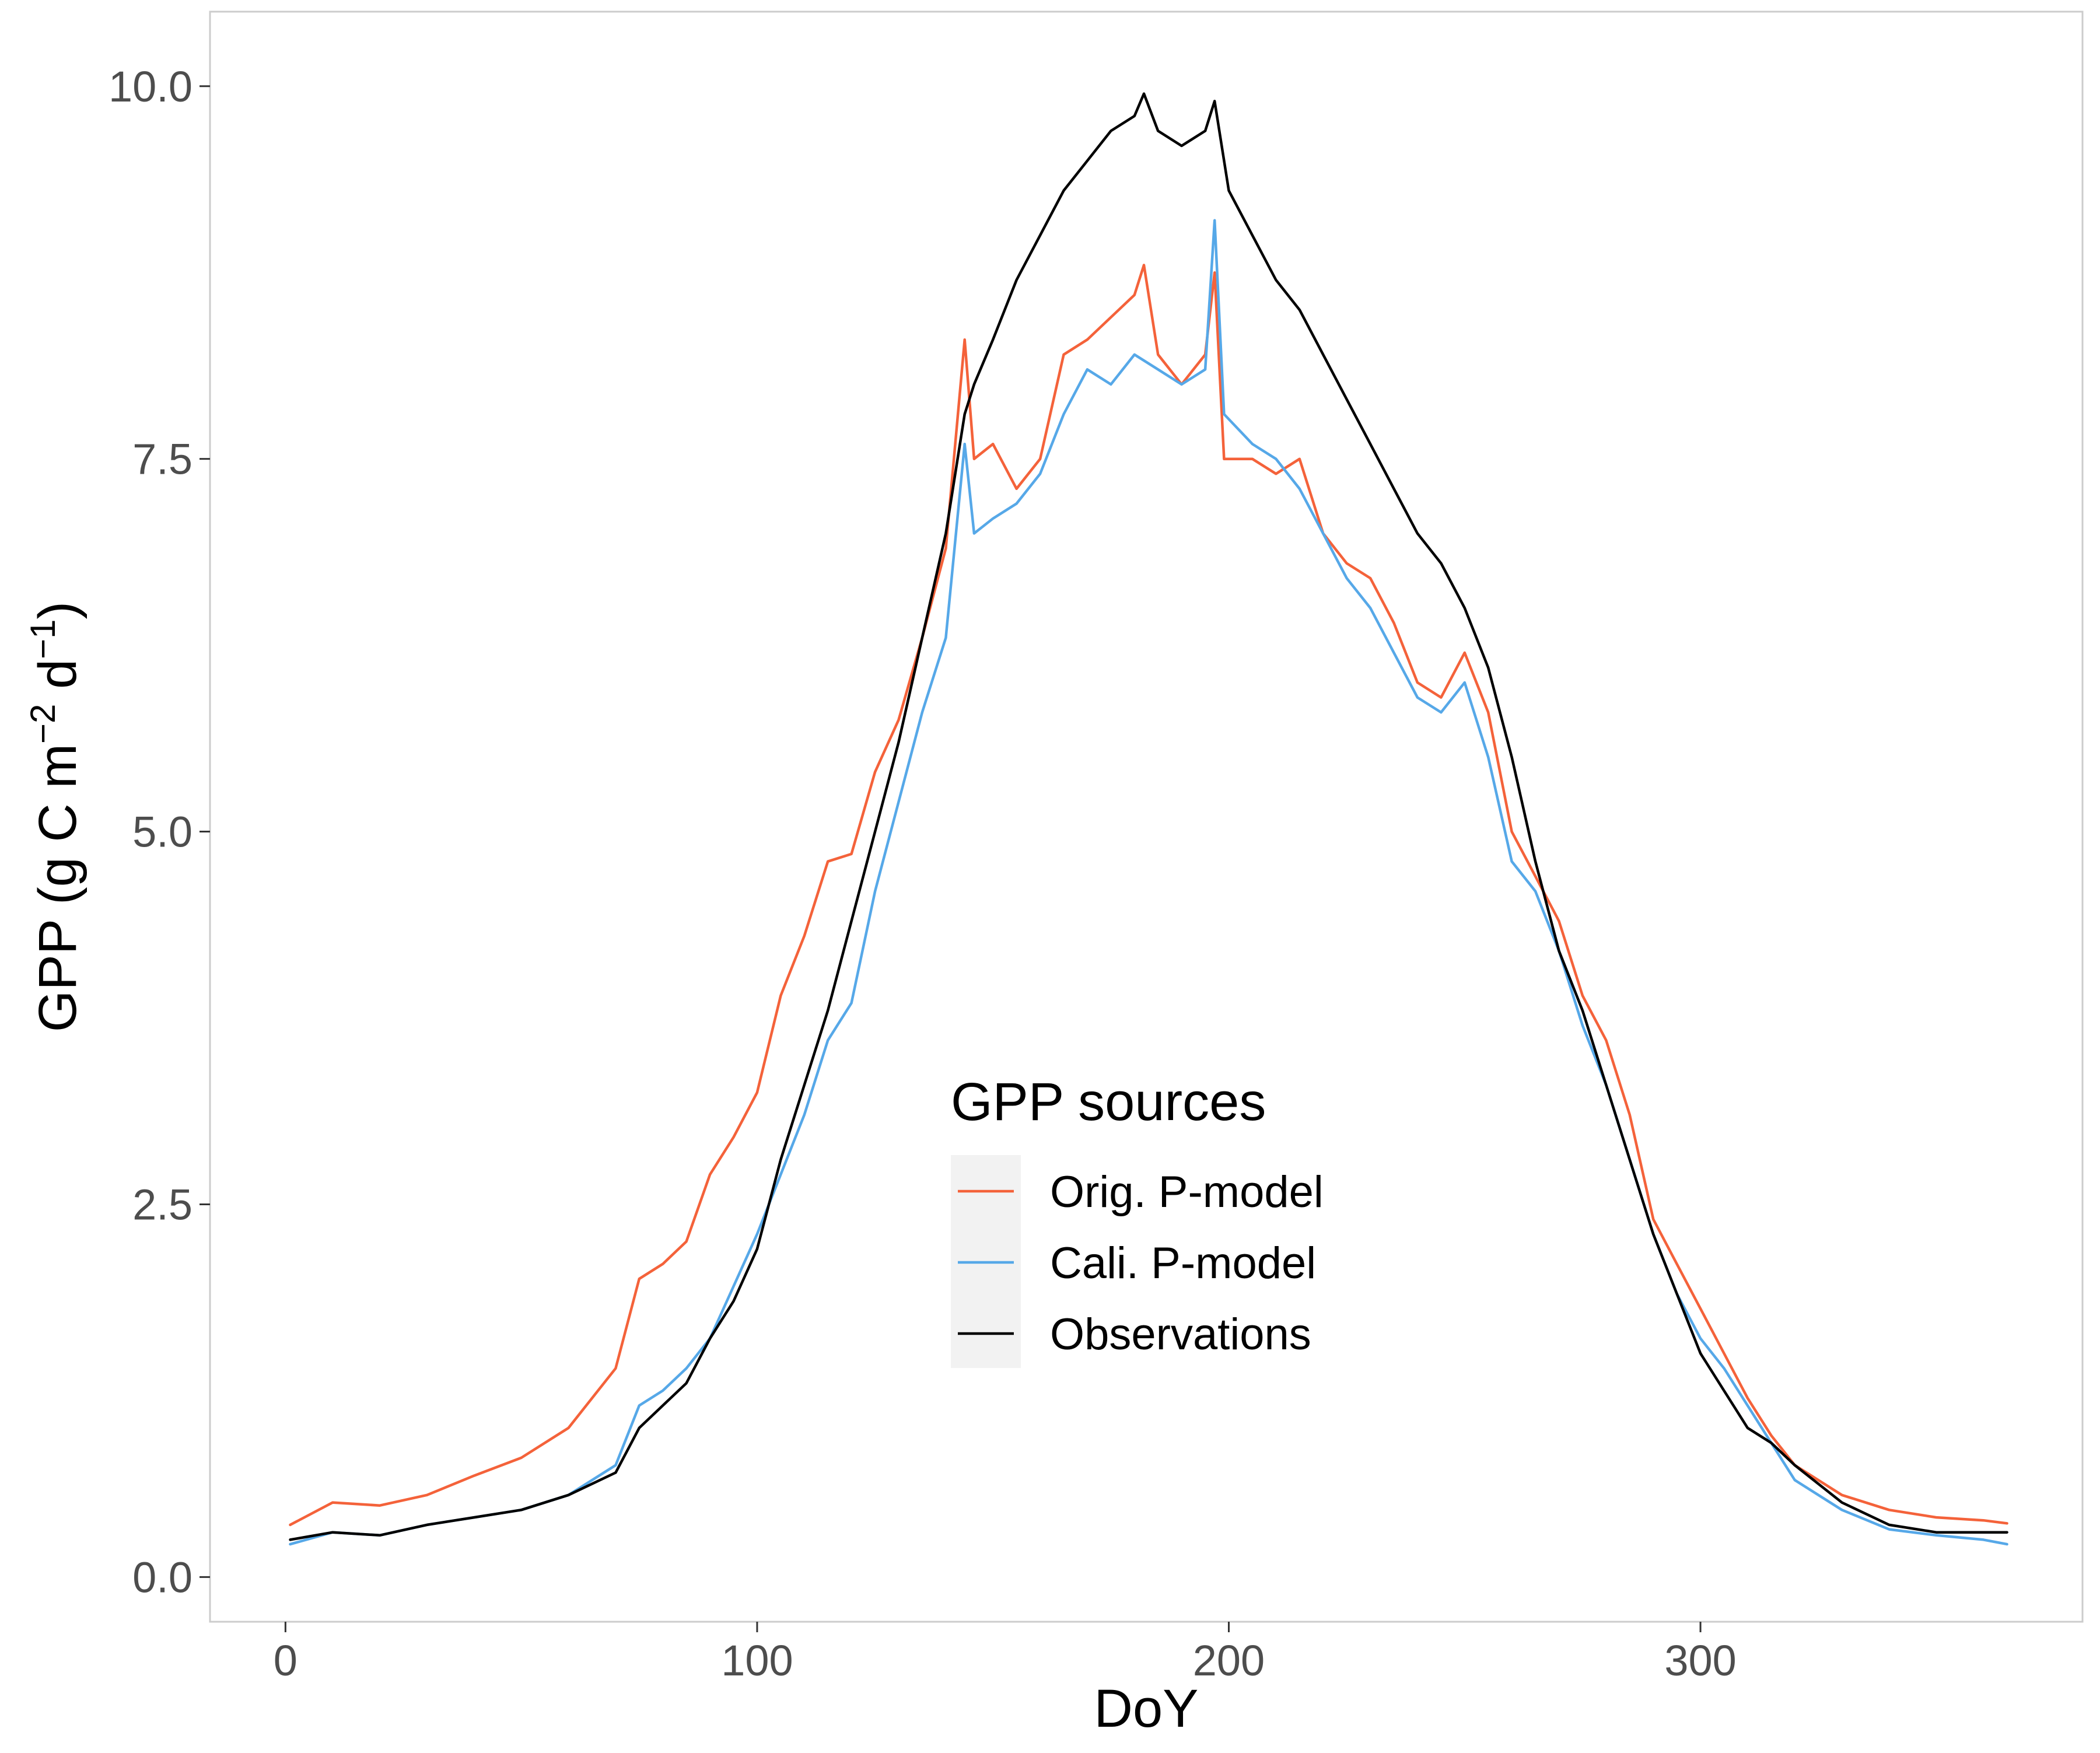 The width and height of the screenshot is (2100, 1753). What do you see at coordinates (58, 681) in the screenshot?
I see `y-axis-title-mid: d` at bounding box center [58, 681].